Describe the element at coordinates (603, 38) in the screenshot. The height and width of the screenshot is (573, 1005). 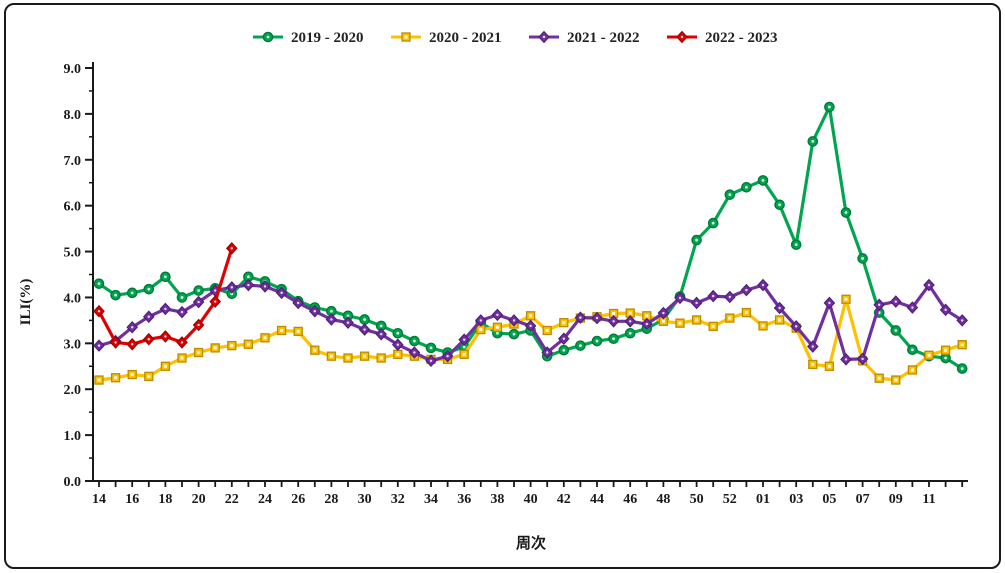
I see `legend-label: 2021 - 2022` at that location.